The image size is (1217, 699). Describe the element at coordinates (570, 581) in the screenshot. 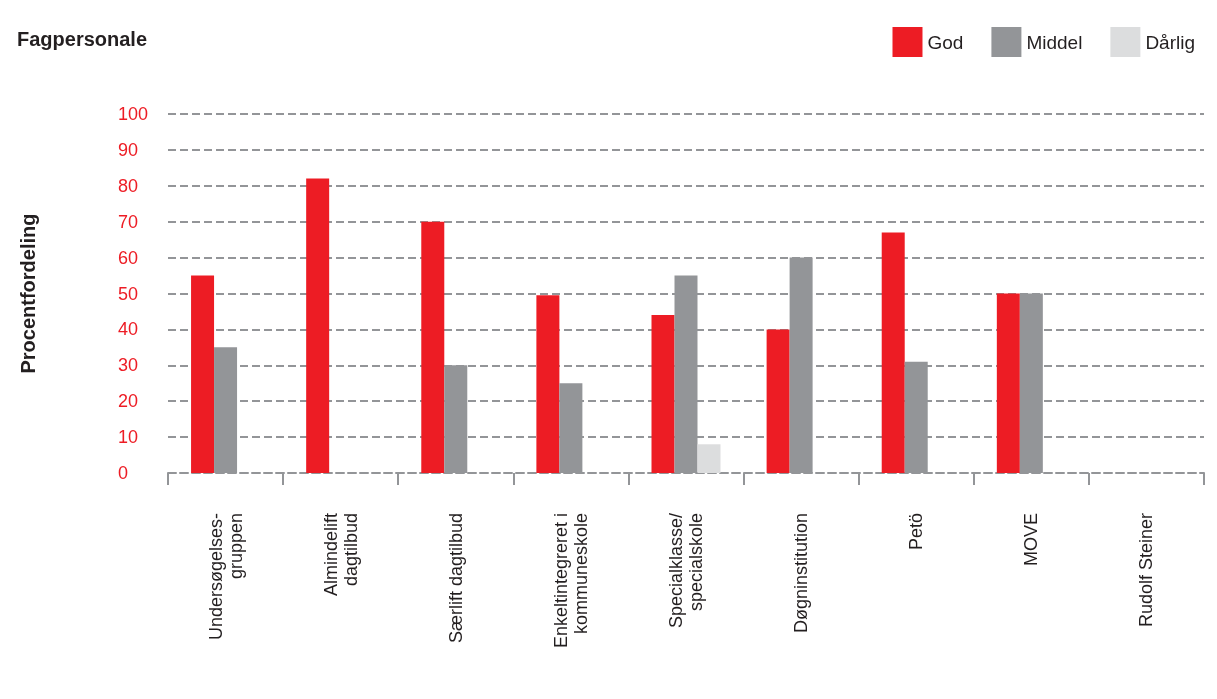

I see `x-tick-label: Enkeltintegreret i kommuneskole` at that location.